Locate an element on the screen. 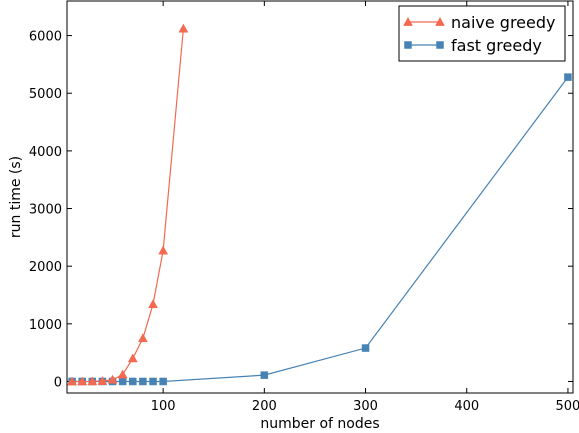  legend: naive greedy fast greedy is located at coordinates (482, 33).